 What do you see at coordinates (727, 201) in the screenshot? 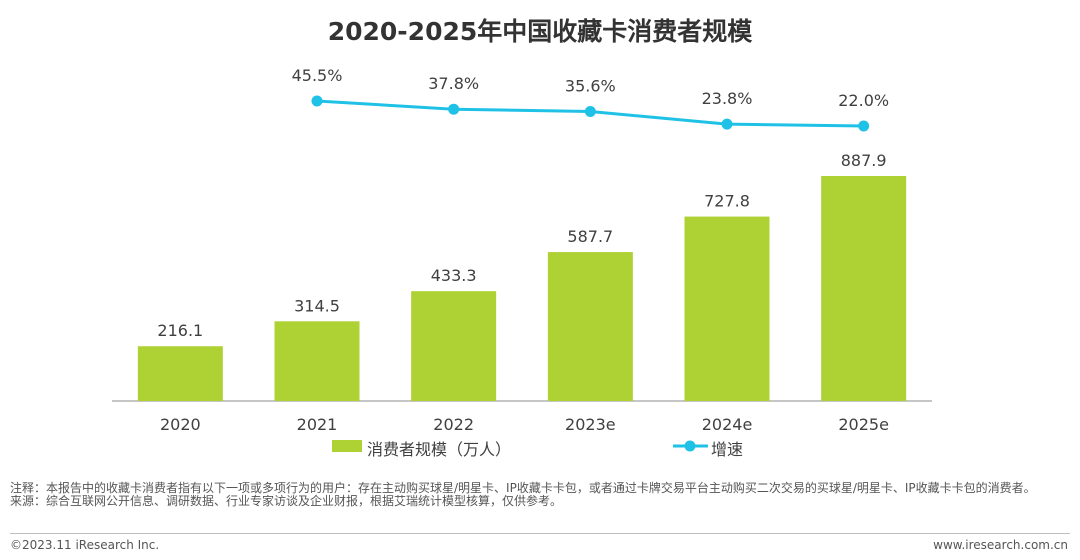
I see `bar-label-2024e: 727.8` at bounding box center [727, 201].